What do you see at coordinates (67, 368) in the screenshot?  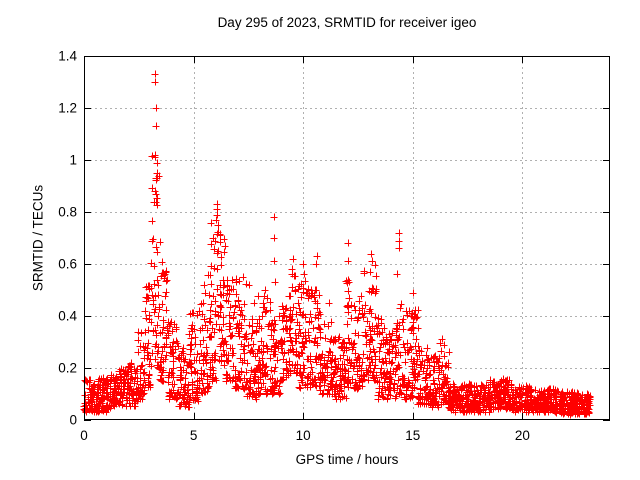 I see `y-tick-label: 0.2` at bounding box center [67, 368].